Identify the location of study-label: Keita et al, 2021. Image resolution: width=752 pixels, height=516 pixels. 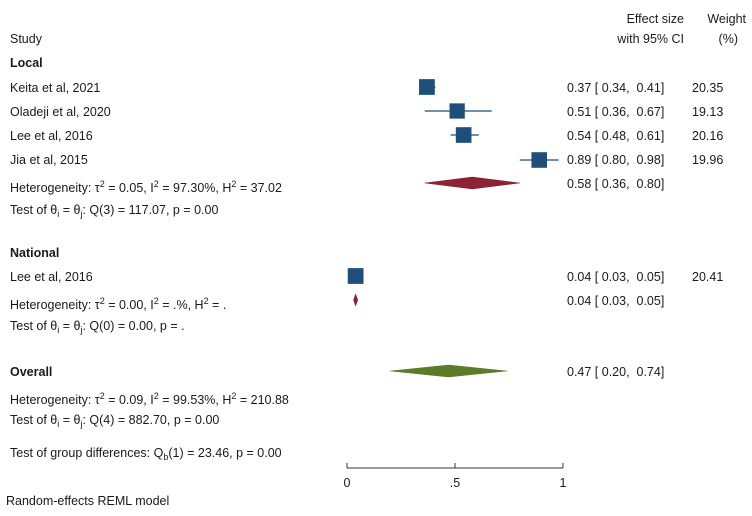
(55, 88).